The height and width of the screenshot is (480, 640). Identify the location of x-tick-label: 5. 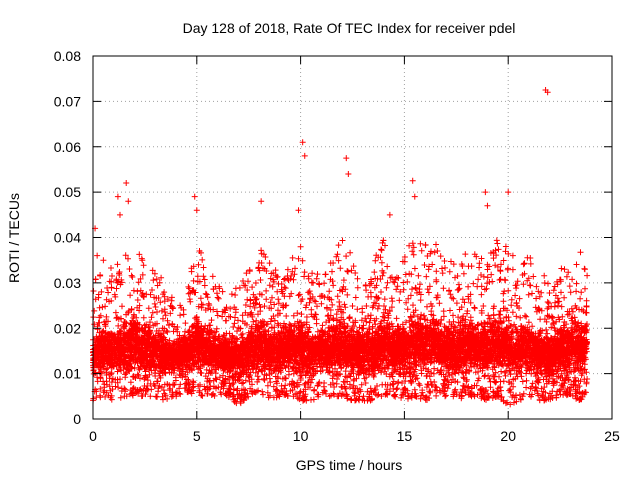
(197, 436).